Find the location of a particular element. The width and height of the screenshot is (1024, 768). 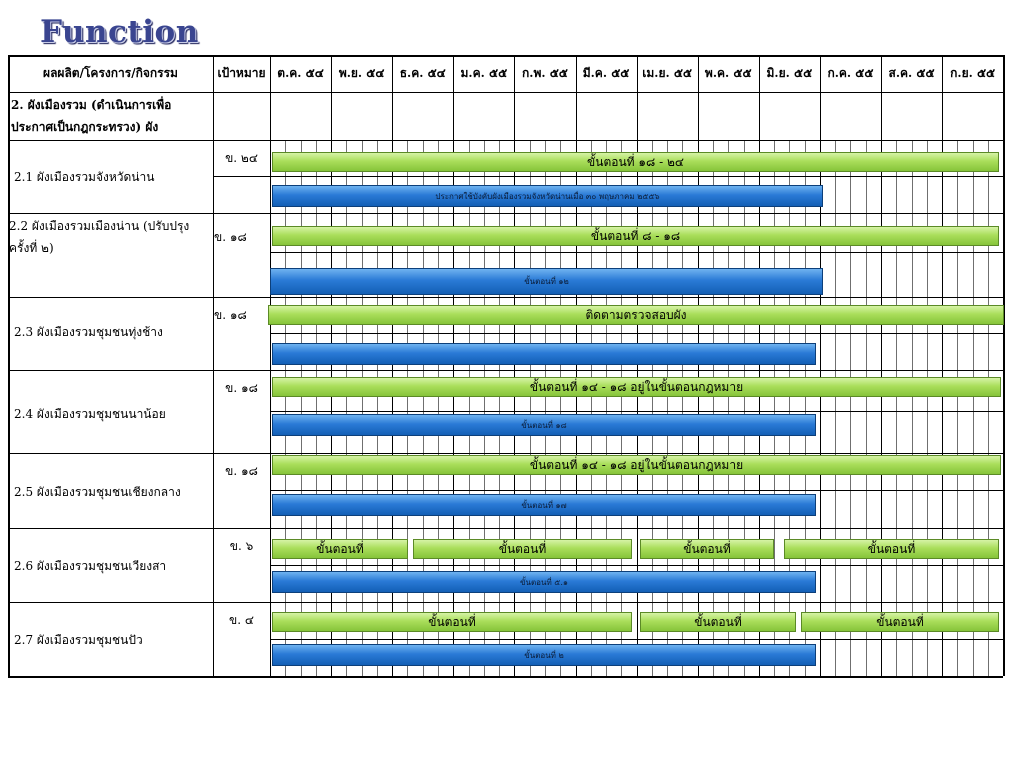

activity-name: 2.1 ผังเมืองรวมจังหวัดน่าน is located at coordinates (84, 177).